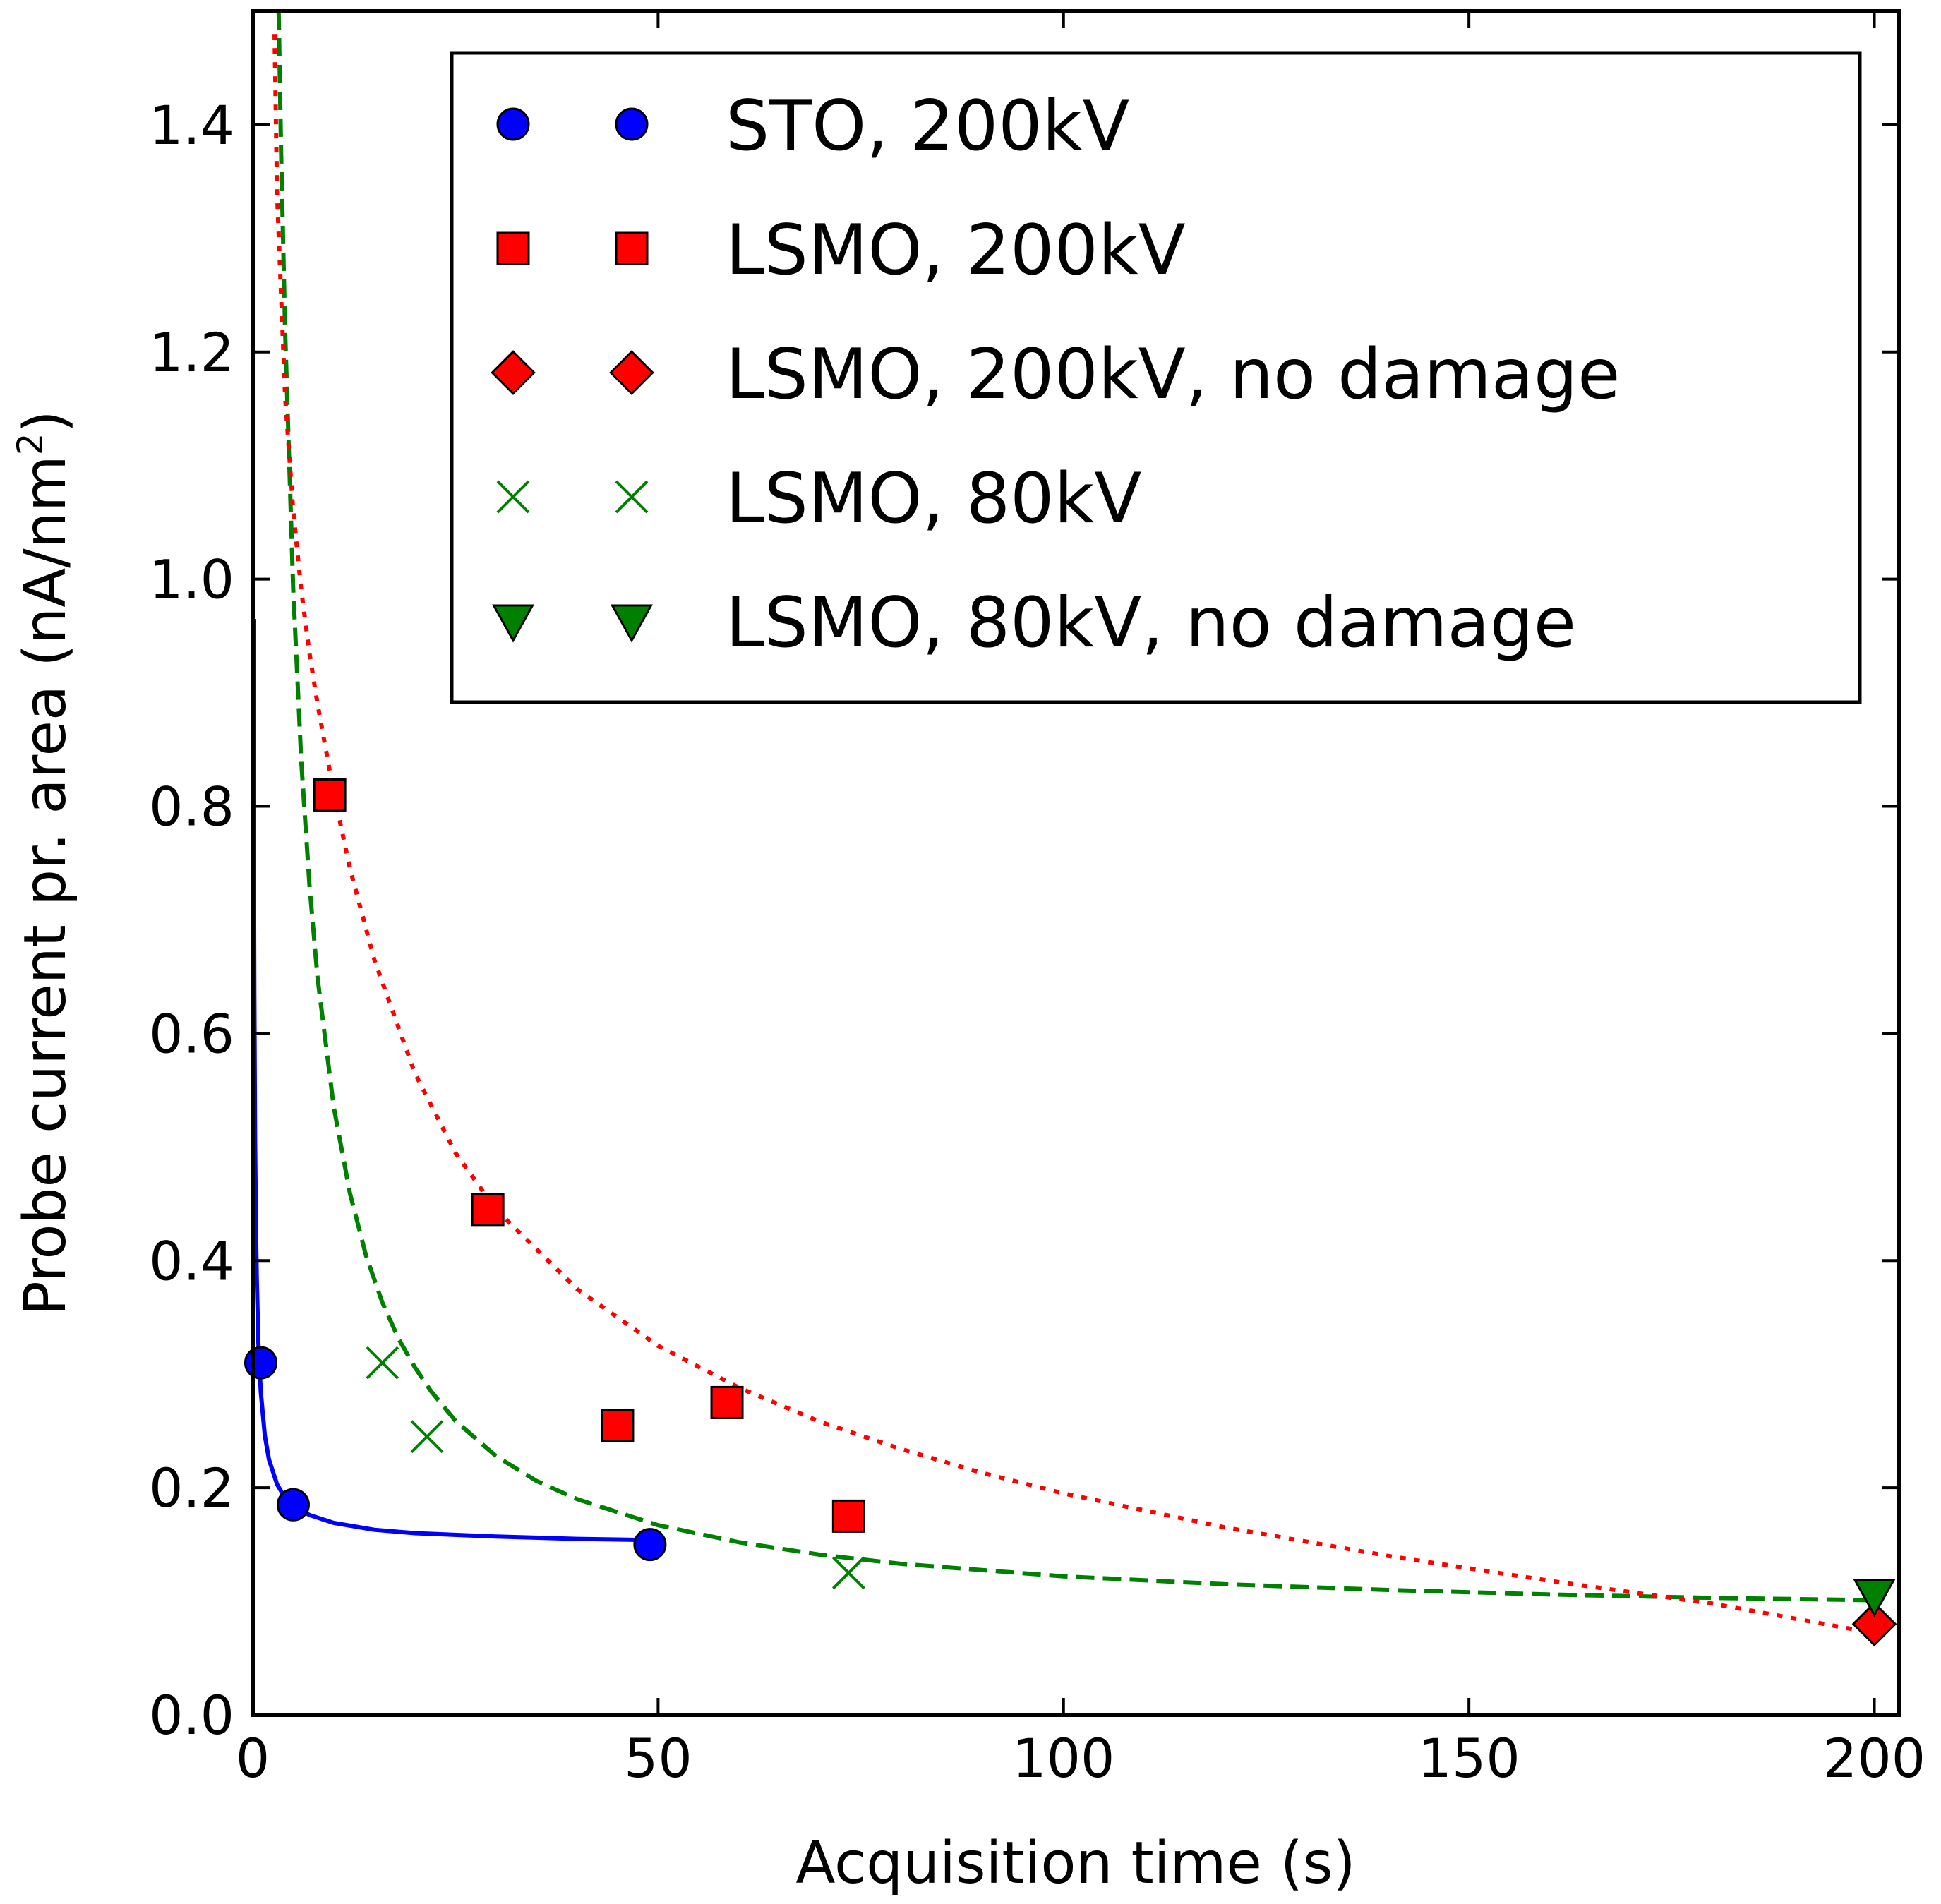 This screenshot has height=1904, width=1941. What do you see at coordinates (191, 1033) in the screenshot?
I see `y-tick-label: 0.6` at bounding box center [191, 1033].